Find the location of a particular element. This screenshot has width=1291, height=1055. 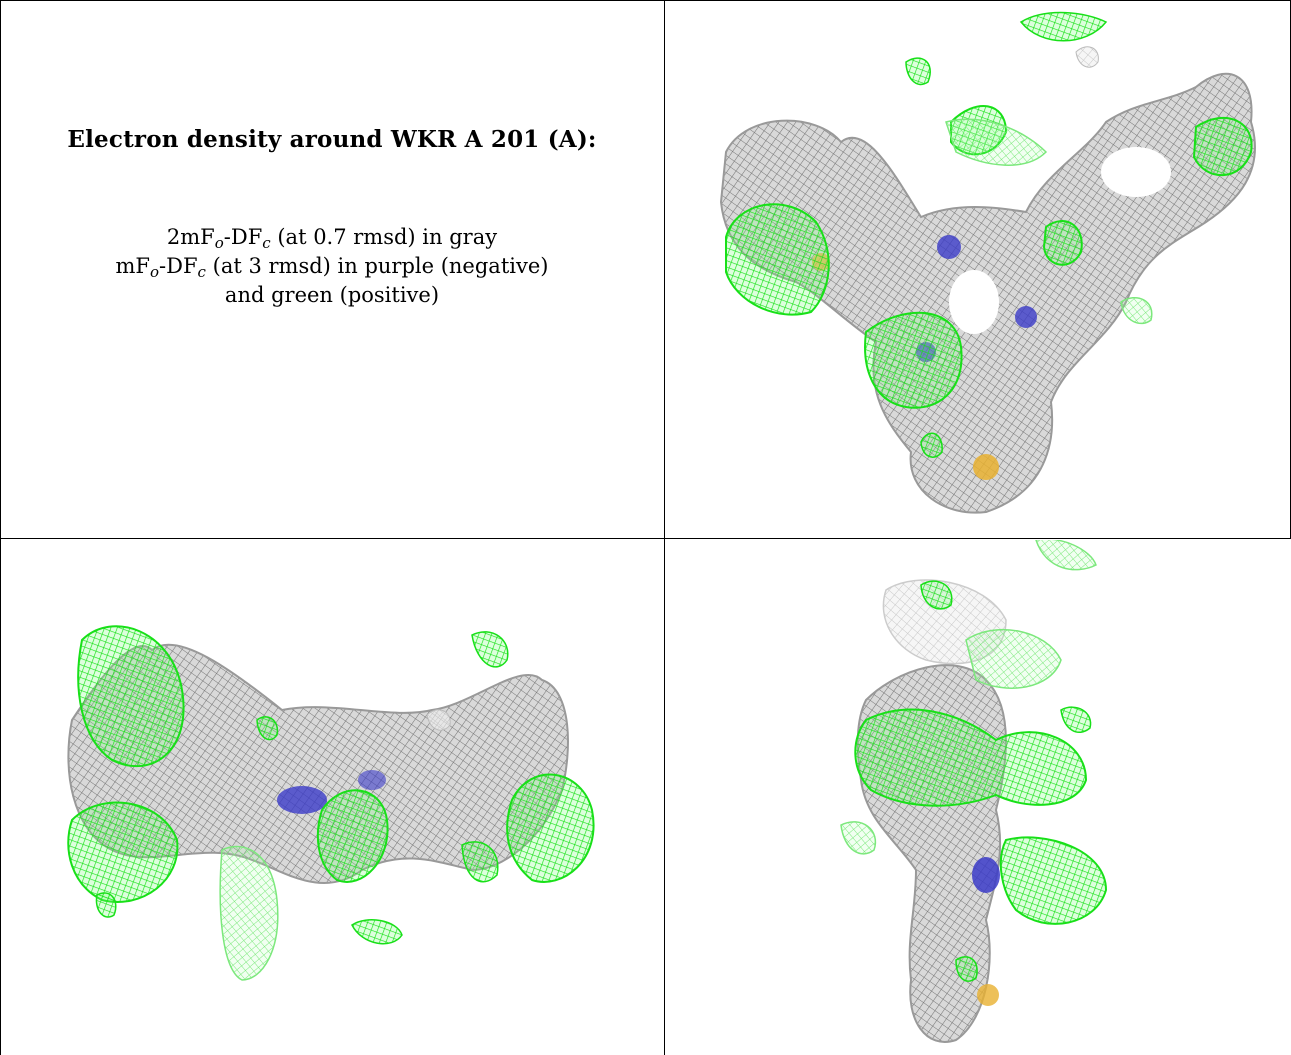

legend-line-fofc: mFo-DFc (at 3 rmsd) in purple (negative) is located at coordinates (332, 267).